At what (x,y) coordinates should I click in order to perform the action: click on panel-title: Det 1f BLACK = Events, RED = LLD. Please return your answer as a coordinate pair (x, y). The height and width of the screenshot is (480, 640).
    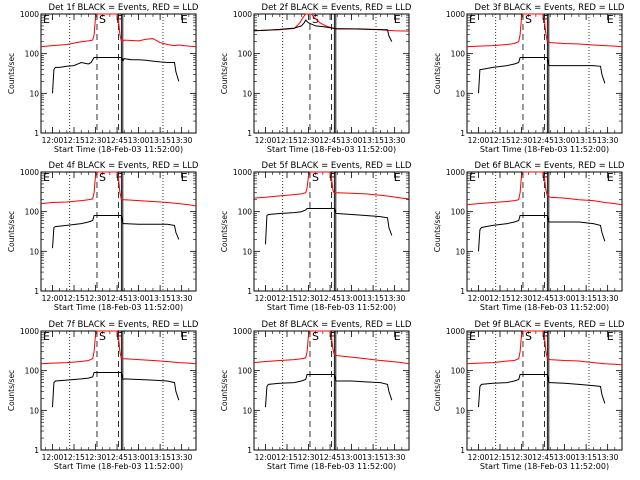
    Looking at the image, I should click on (124, 8).